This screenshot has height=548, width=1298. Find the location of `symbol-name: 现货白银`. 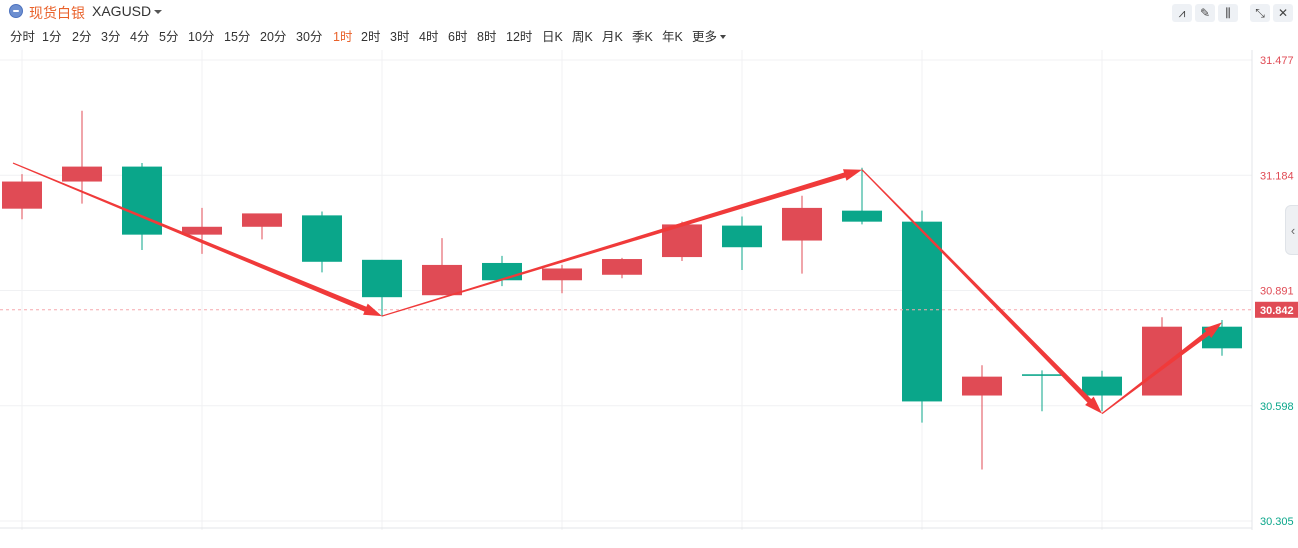

symbol-name: 现货白银 is located at coordinates (57, 13).